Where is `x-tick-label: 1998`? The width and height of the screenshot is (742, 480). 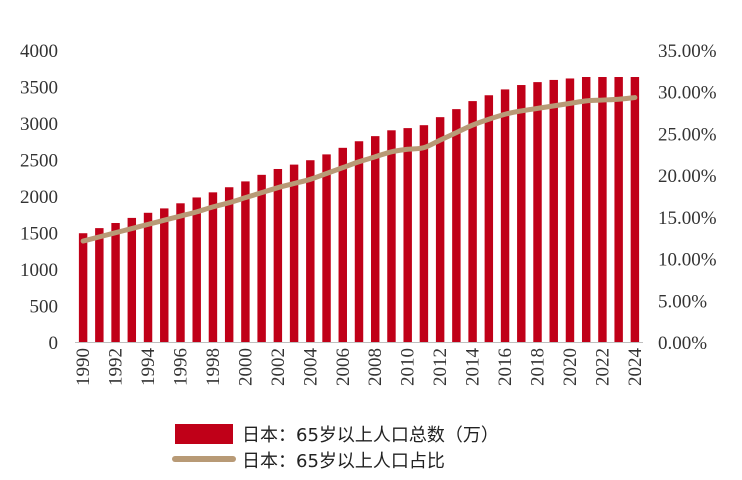 x-tick-label: 1998 is located at coordinates (213, 367).